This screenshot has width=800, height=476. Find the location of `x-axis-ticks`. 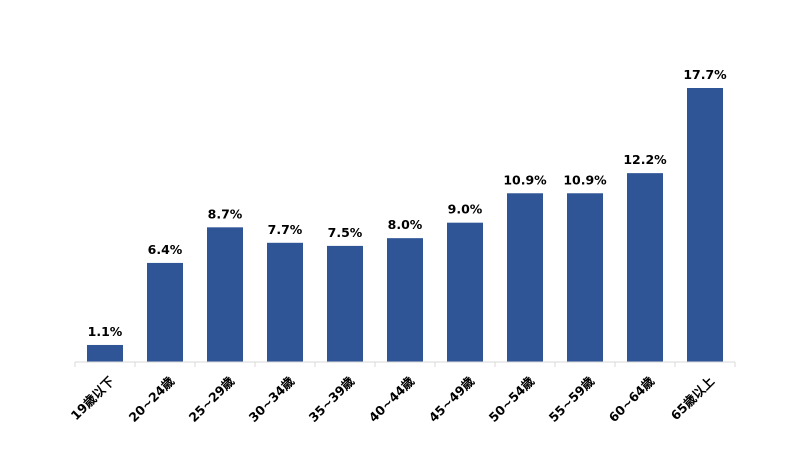

x-axis-ticks is located at coordinates (405, 364).